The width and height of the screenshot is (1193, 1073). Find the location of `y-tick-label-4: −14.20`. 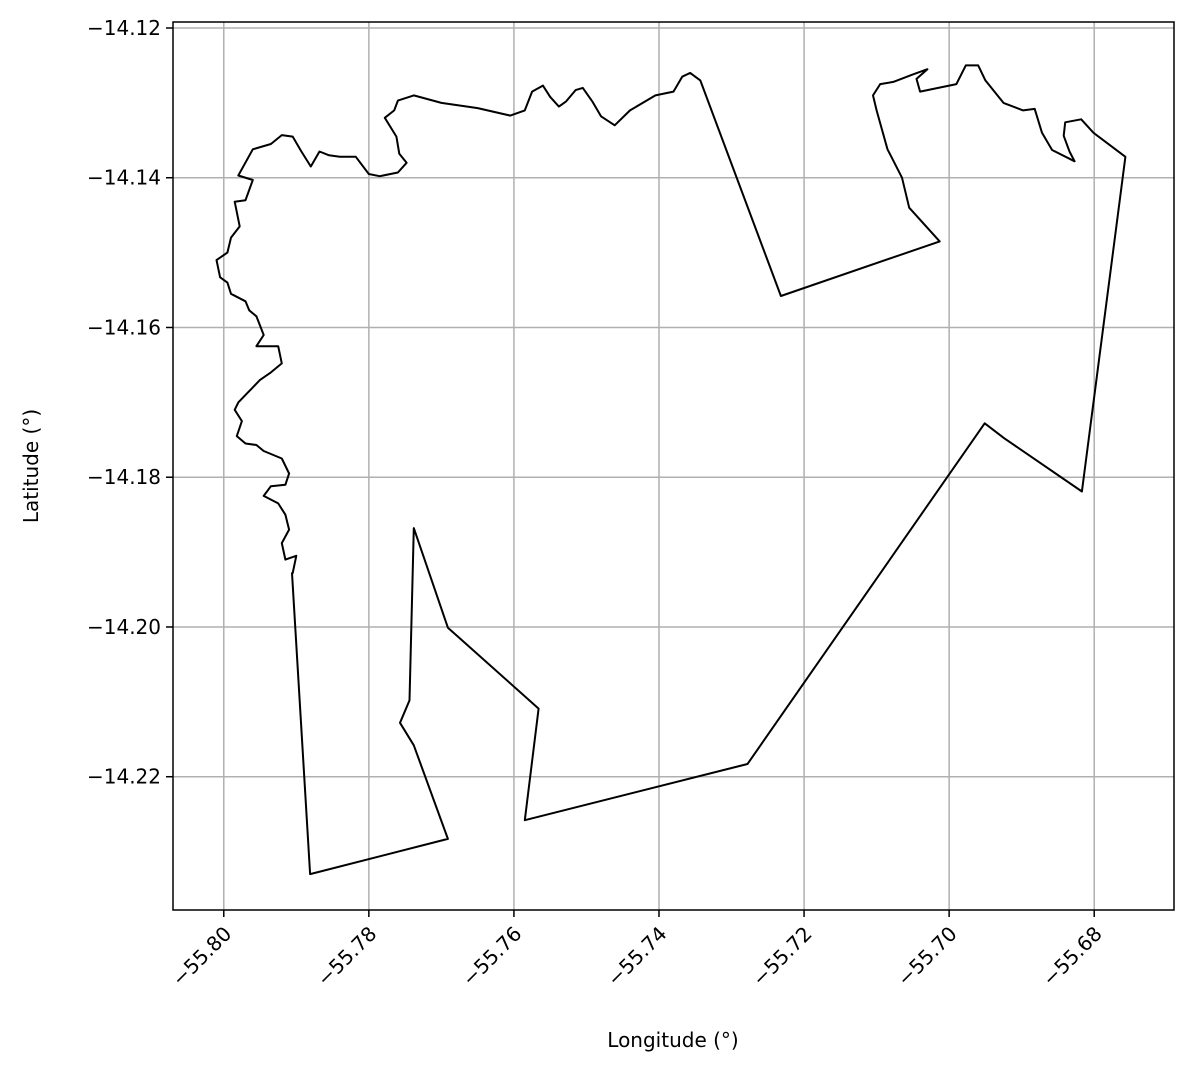

y-tick-label-4: −14.20 is located at coordinates (124, 627).